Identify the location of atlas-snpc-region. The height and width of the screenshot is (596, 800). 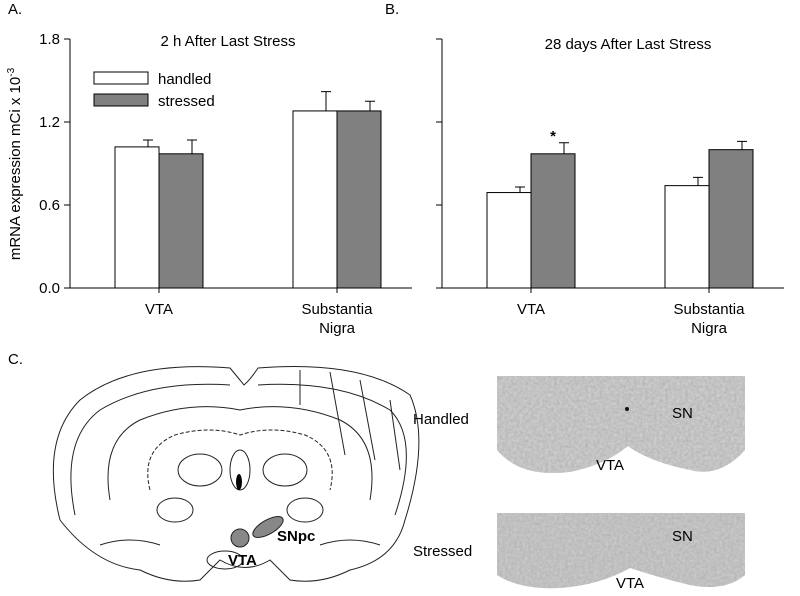
(268, 527).